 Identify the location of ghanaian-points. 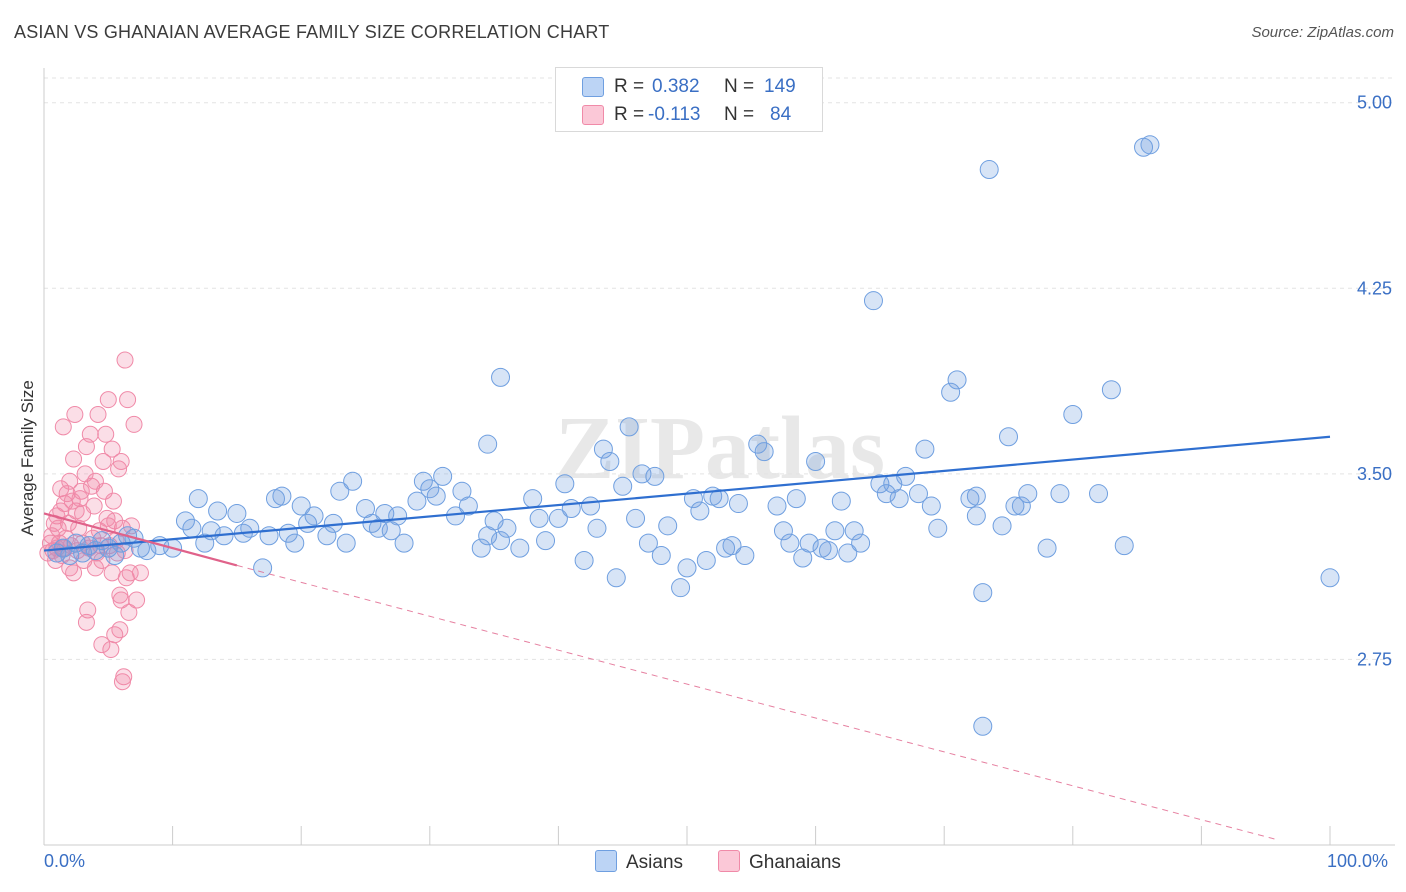
(94, 521).